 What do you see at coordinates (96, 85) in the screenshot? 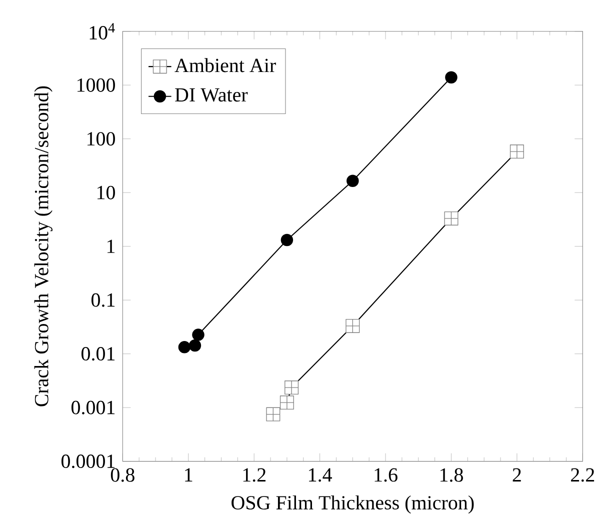
I see `y-tick-label: 1000` at bounding box center [96, 85].